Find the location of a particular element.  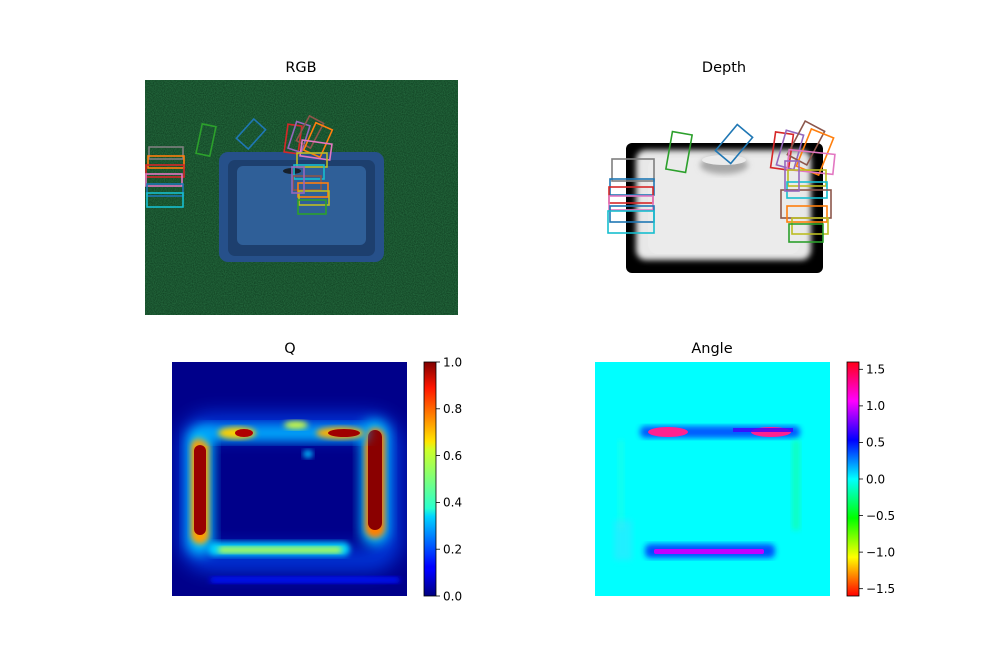

rgb-grasp-rectangles is located at coordinates (239, 164).